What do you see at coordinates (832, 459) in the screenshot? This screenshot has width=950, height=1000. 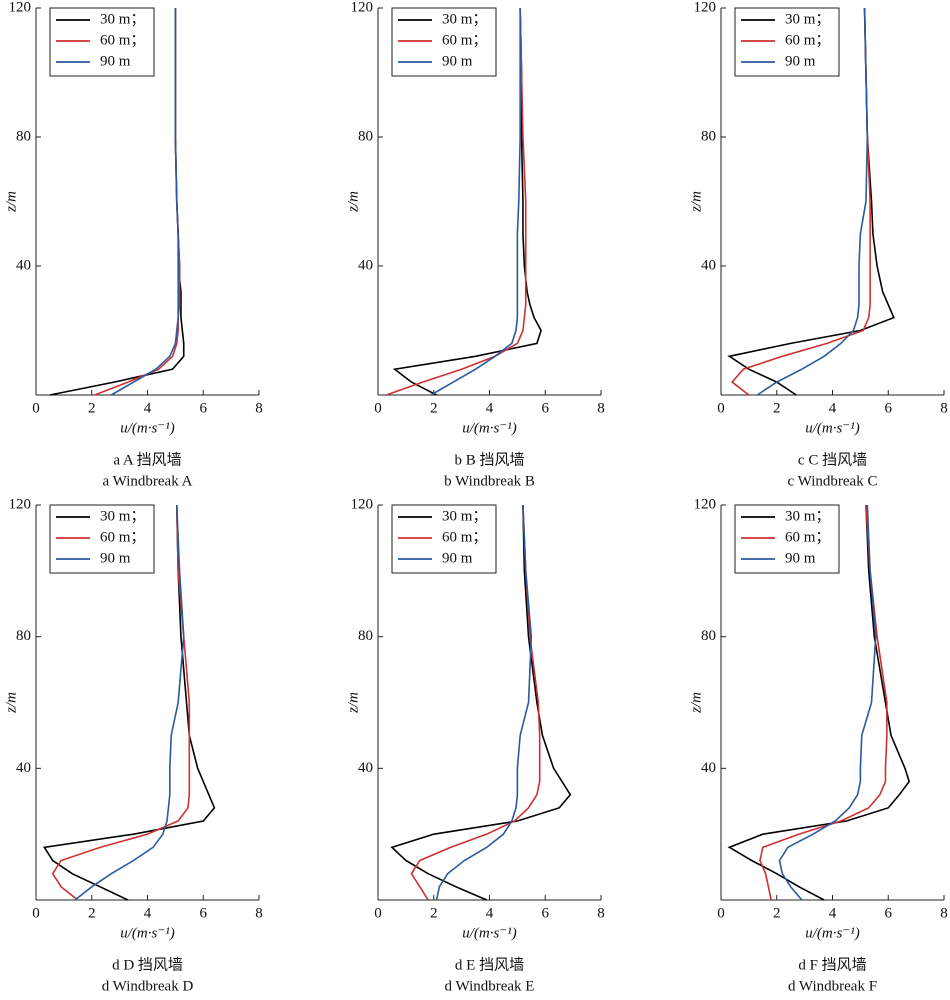 I see `caption-cn: c C 挡风墙` at bounding box center [832, 459].